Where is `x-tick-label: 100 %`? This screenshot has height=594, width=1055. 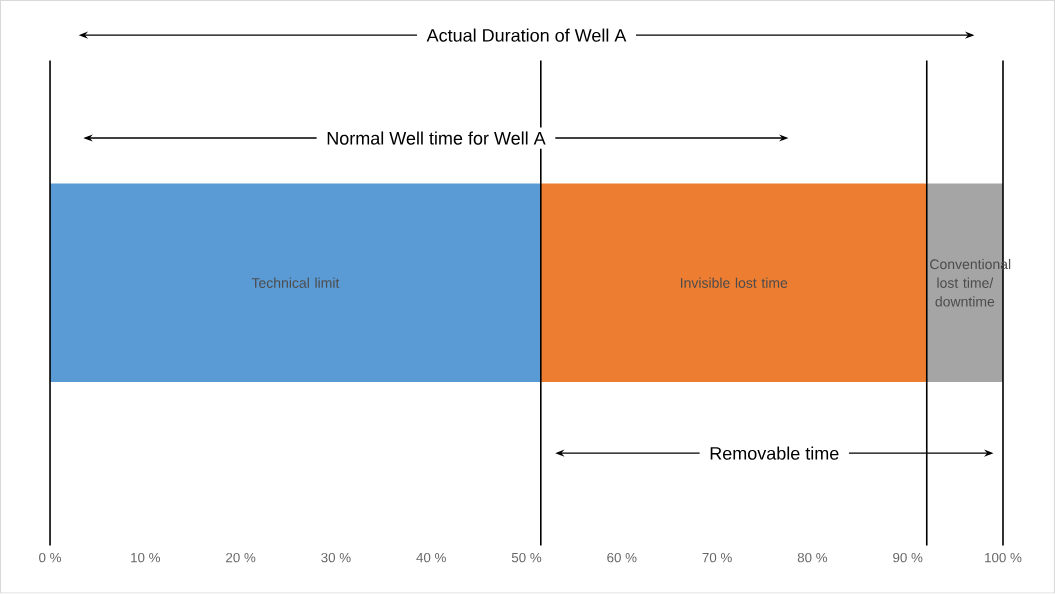
x-tick-label: 100 % is located at coordinates (1003, 558).